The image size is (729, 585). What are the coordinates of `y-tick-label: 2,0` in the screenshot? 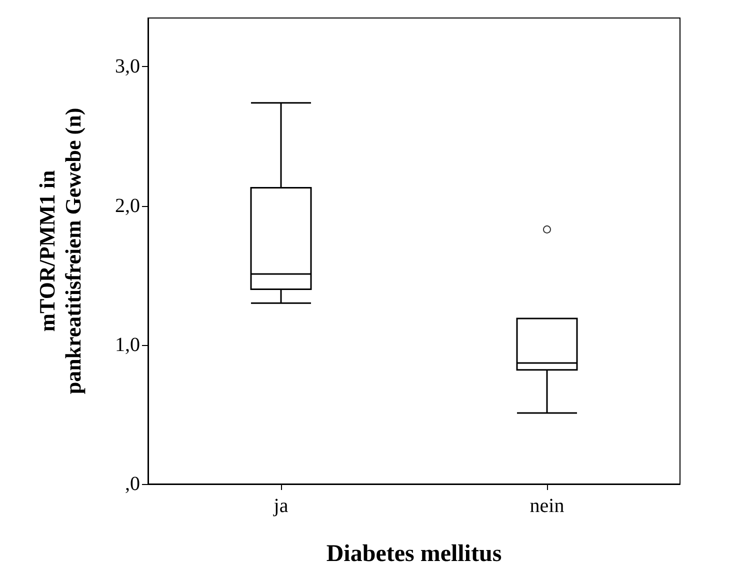 It's located at (127, 205).